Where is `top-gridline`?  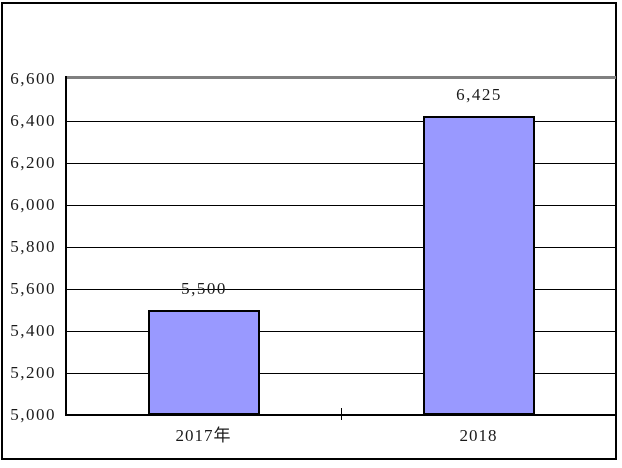
top-gridline is located at coordinates (341, 77).